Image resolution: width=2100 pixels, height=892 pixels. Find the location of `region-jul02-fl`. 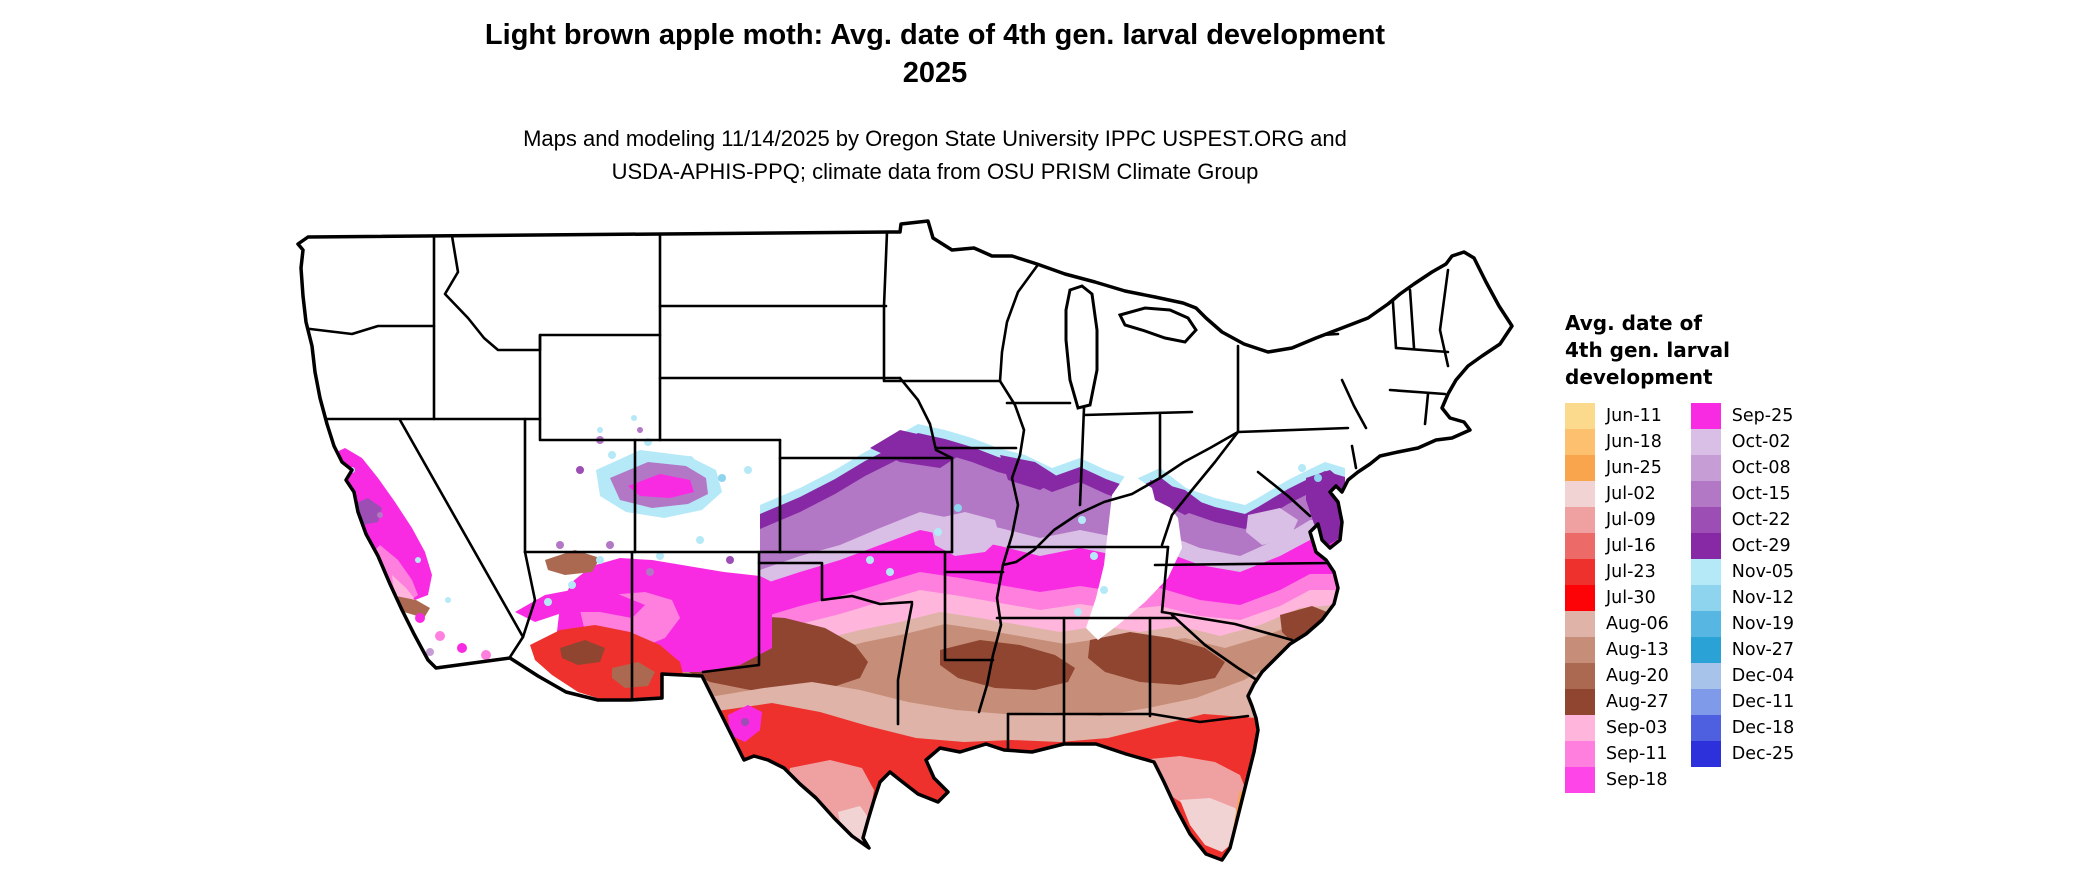

region-jul02-fl is located at coordinates (1211, 825).